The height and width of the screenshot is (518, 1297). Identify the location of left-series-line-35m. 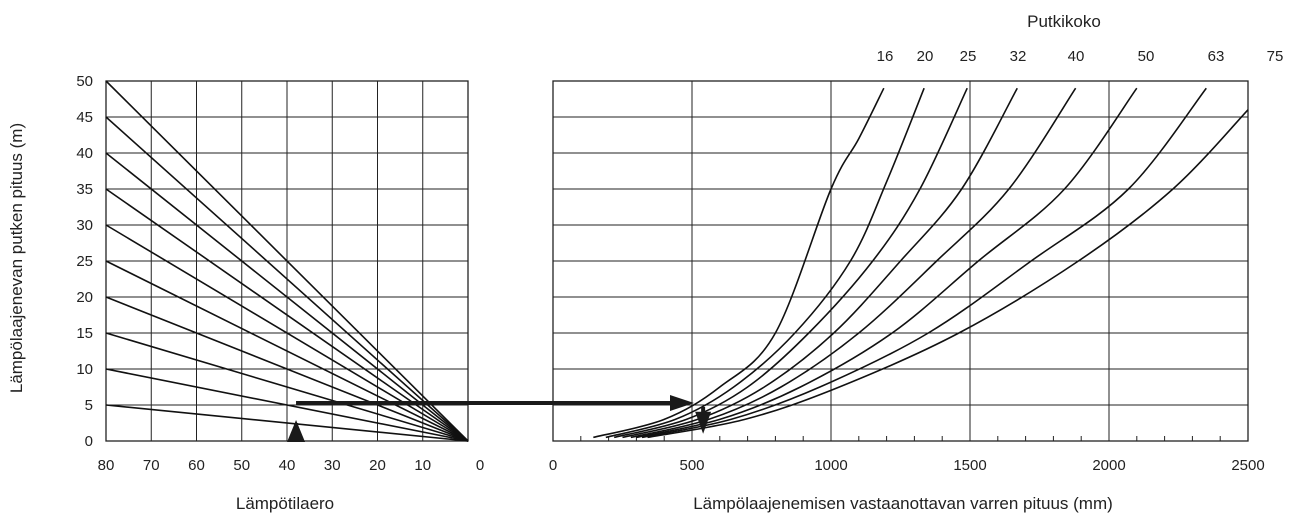
(287, 315).